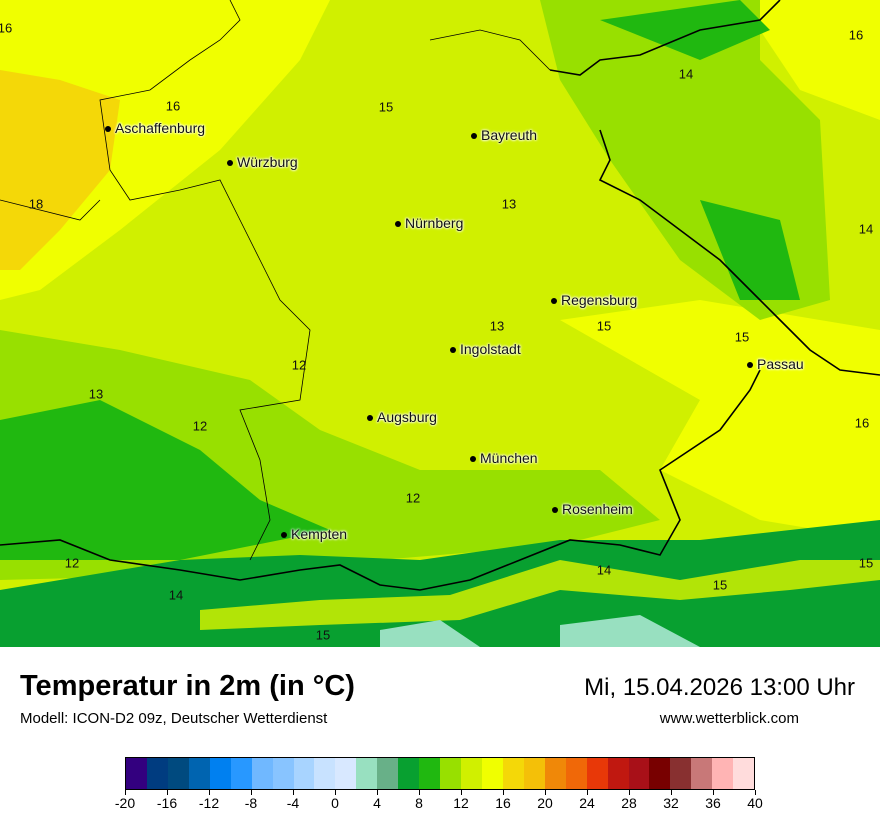  I want to click on city-name: Würzburg, so click(267, 162).